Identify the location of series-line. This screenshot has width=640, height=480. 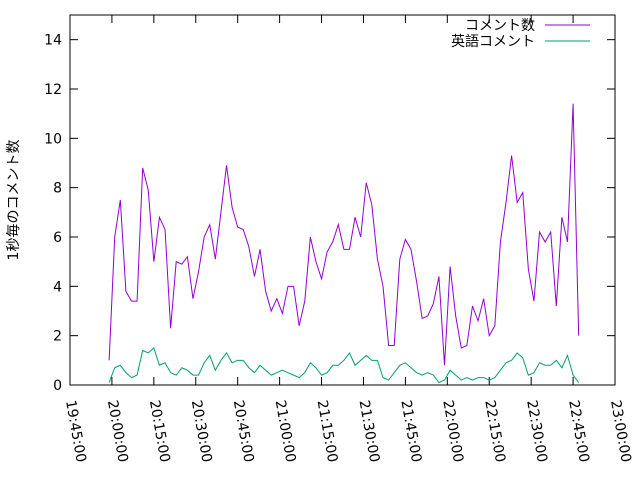
(344, 365).